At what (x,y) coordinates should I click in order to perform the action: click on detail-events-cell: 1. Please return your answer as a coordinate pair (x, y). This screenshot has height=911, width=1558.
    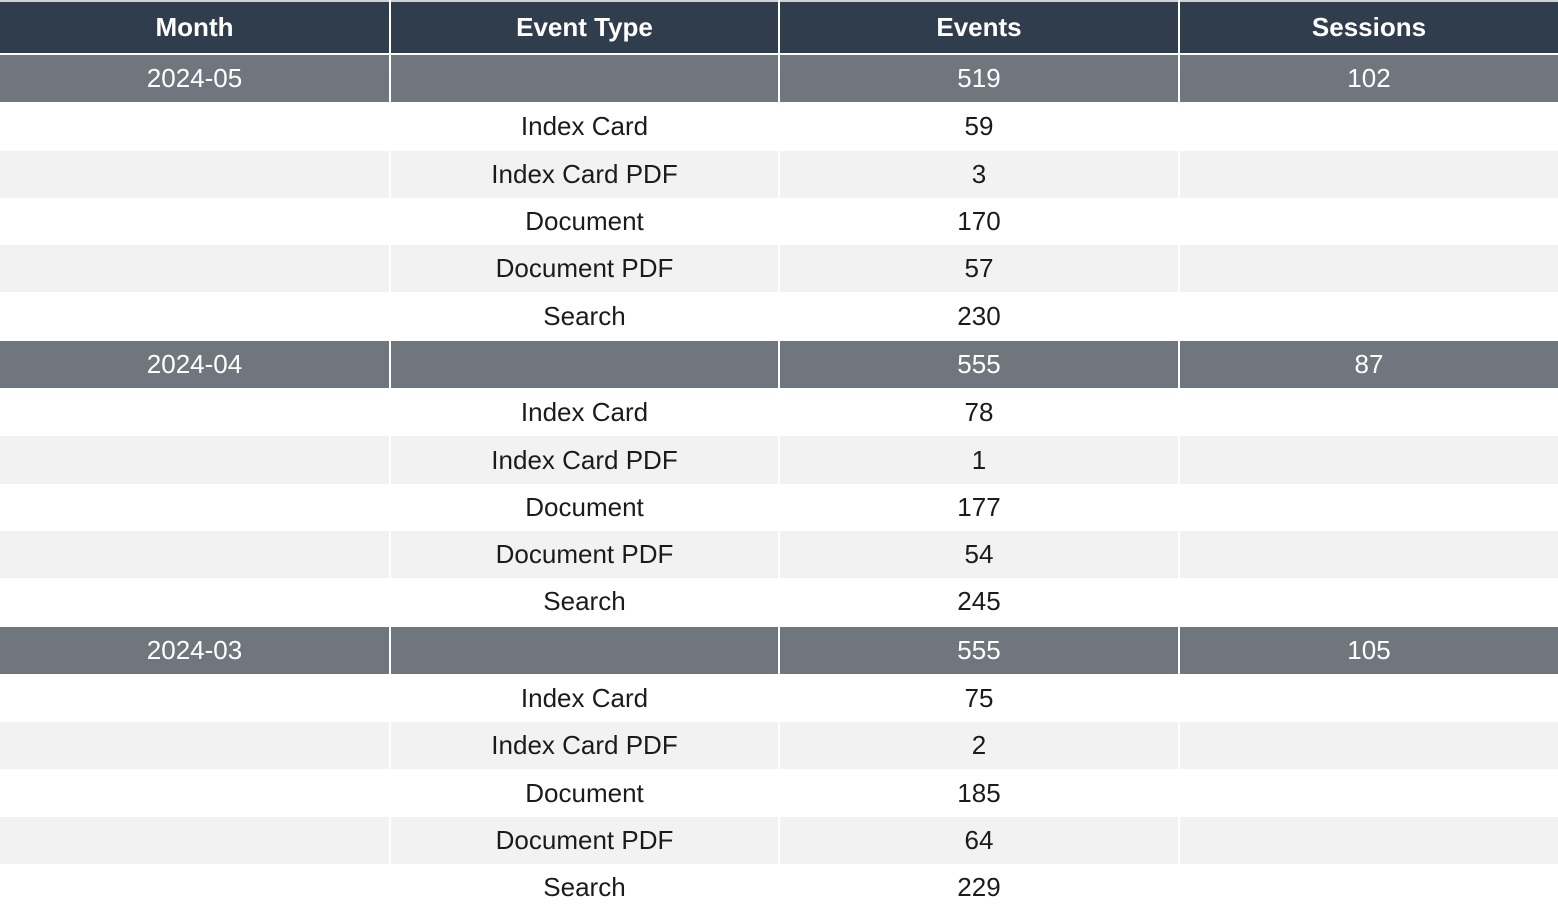
    Looking at the image, I should click on (978, 460).